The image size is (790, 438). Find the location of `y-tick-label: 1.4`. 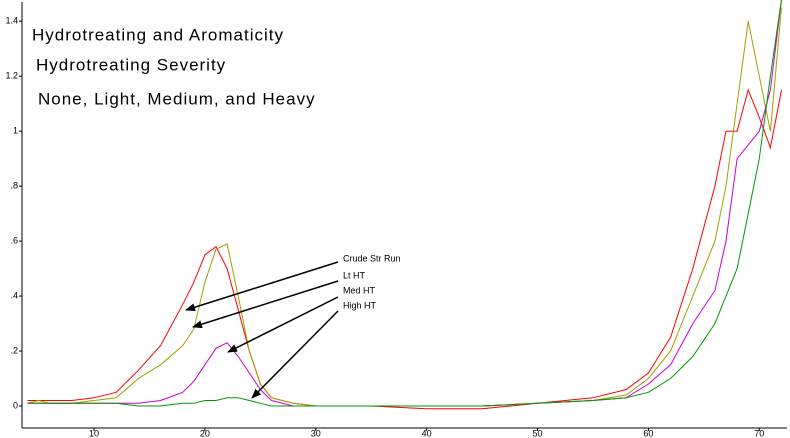

y-tick-label: 1.4 is located at coordinates (11, 21).